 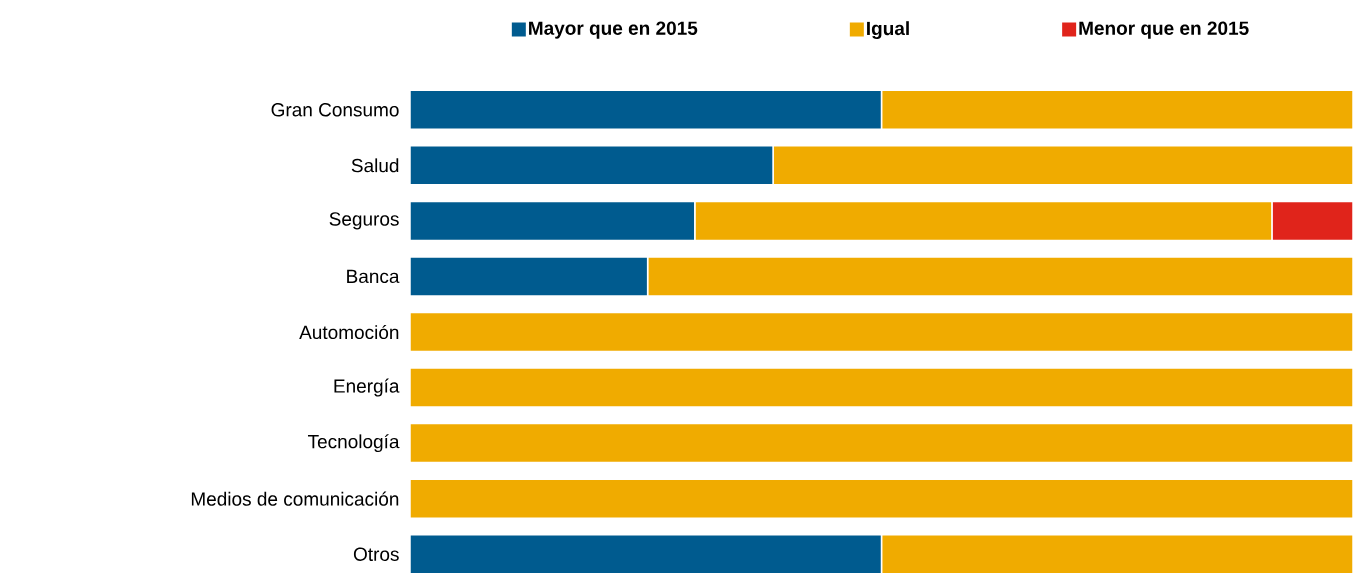 What do you see at coordinates (375, 165) in the screenshot?
I see `y-tick-label: Salud` at bounding box center [375, 165].